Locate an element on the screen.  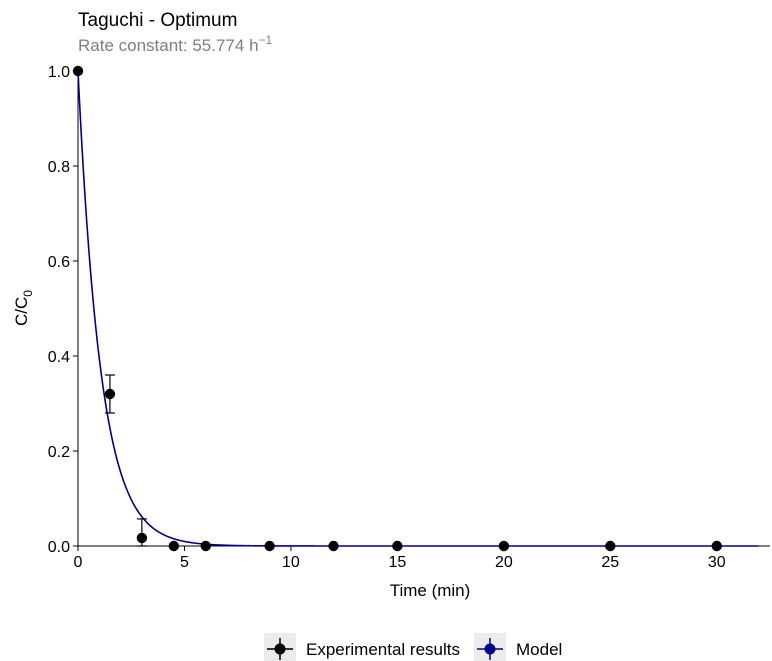
x-axis-label: Time (min) is located at coordinates (430, 590).